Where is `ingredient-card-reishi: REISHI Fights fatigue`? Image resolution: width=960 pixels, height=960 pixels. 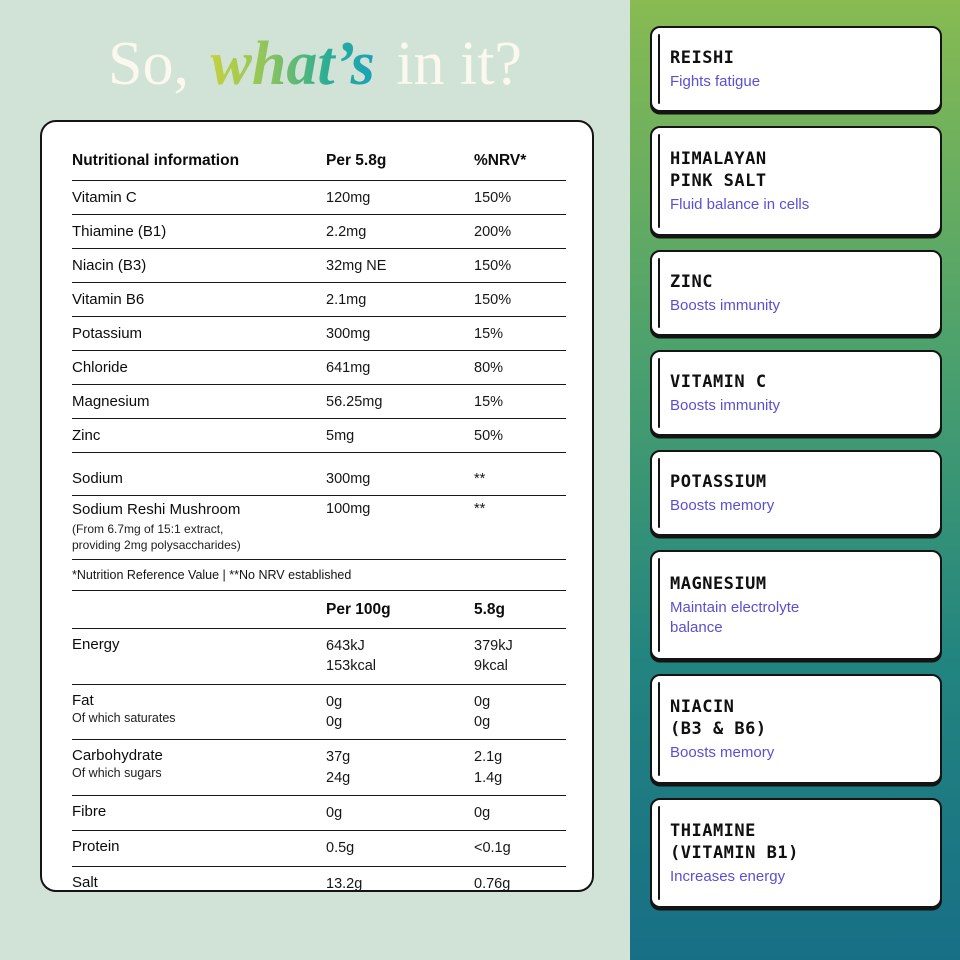 ingredient-card-reishi: REISHI Fights fatigue is located at coordinates (796, 69).